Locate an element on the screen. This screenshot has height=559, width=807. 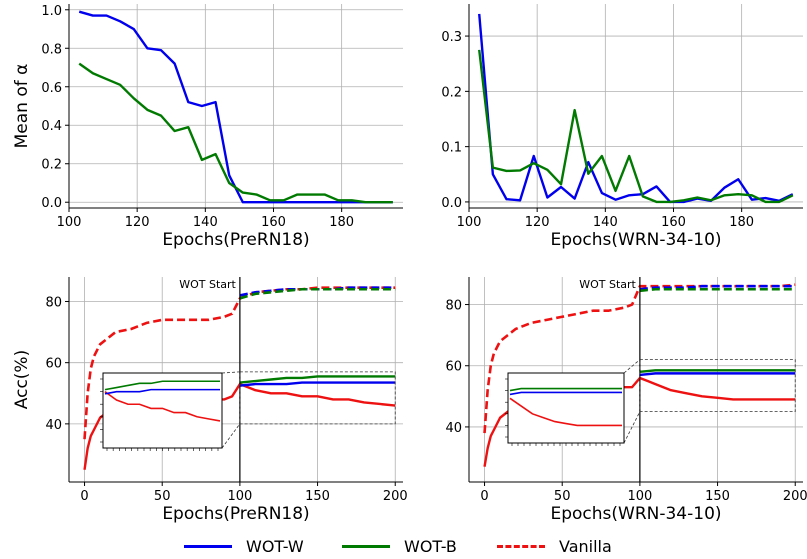
legend-swatch-wot-b is located at coordinates (366, 546).